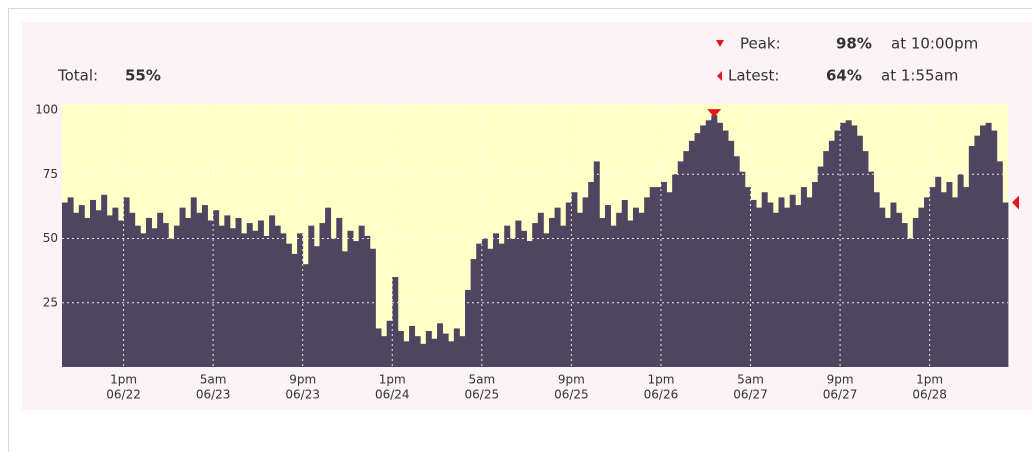  What do you see at coordinates (719, 76) in the screenshot?
I see `latest-icon` at bounding box center [719, 76].